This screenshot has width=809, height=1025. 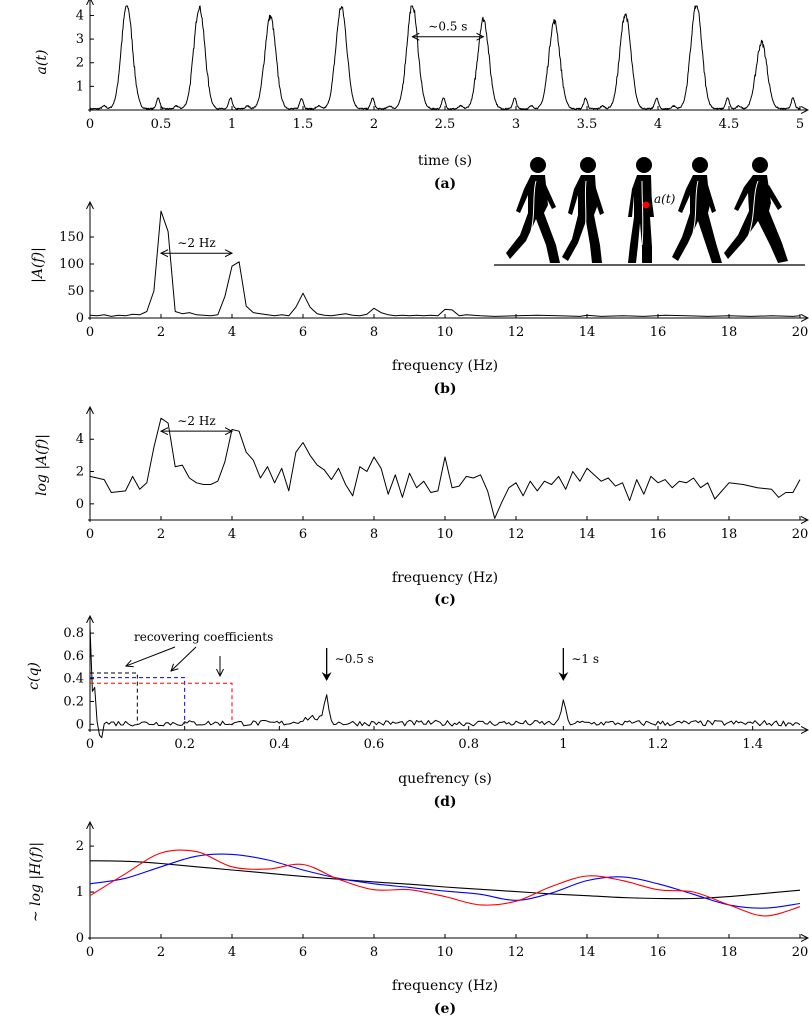 I want to click on x-tick-label: 4.5, so click(x=729, y=124).